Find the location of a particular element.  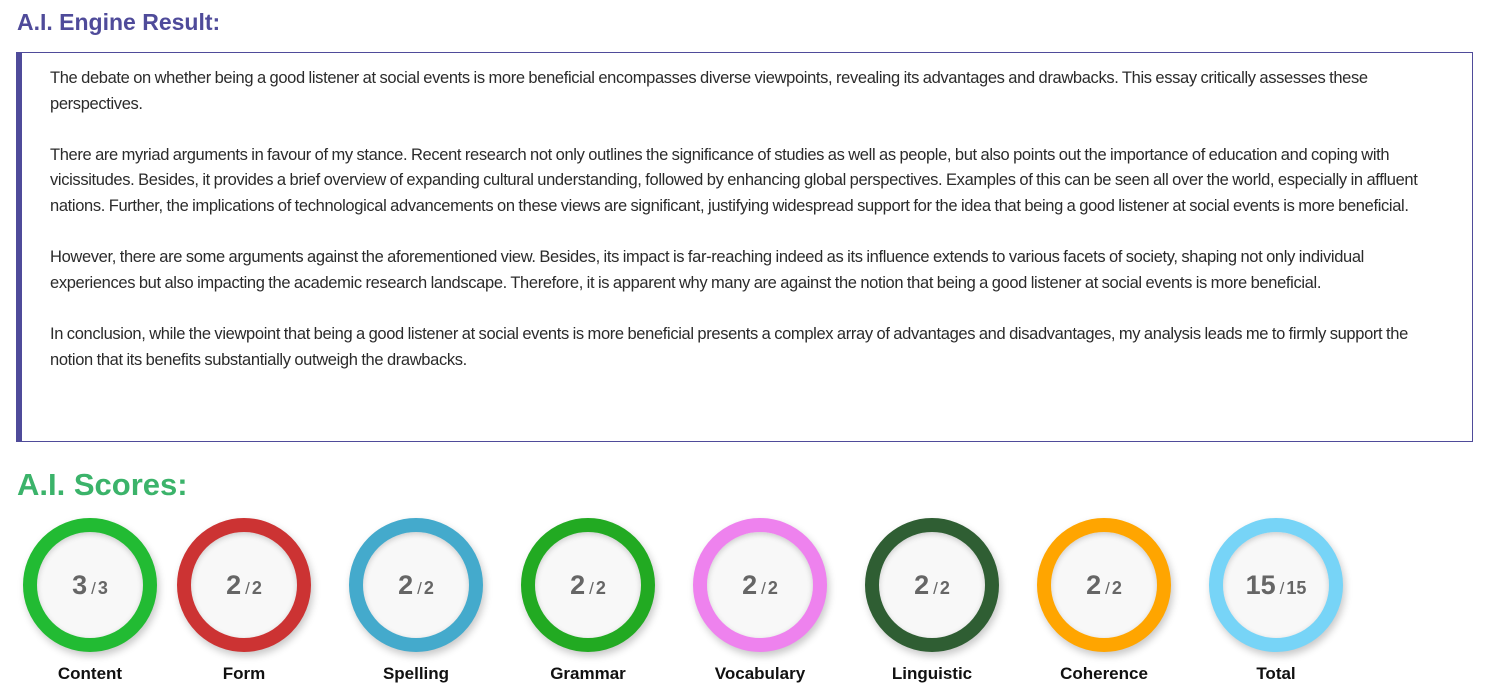

score-label-grammar: Grammar is located at coordinates (588, 673).